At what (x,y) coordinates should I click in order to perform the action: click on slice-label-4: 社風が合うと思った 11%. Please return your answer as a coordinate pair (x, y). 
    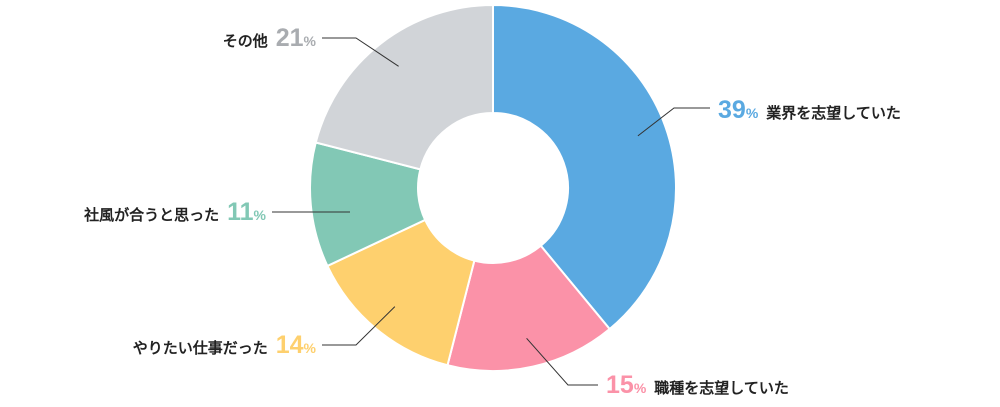
    Looking at the image, I should click on (174, 212).